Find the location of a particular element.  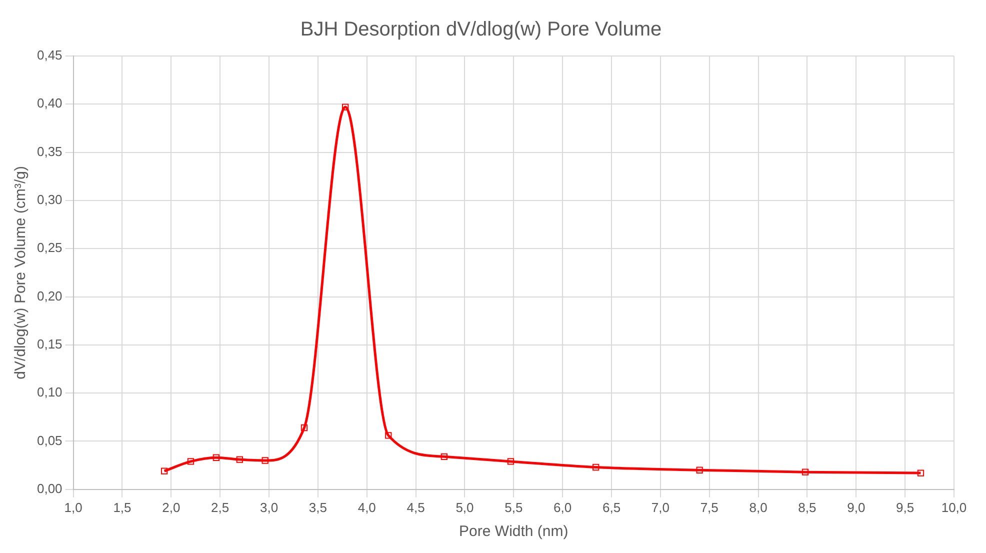

x-tick-label: 1,0 is located at coordinates (73, 507).